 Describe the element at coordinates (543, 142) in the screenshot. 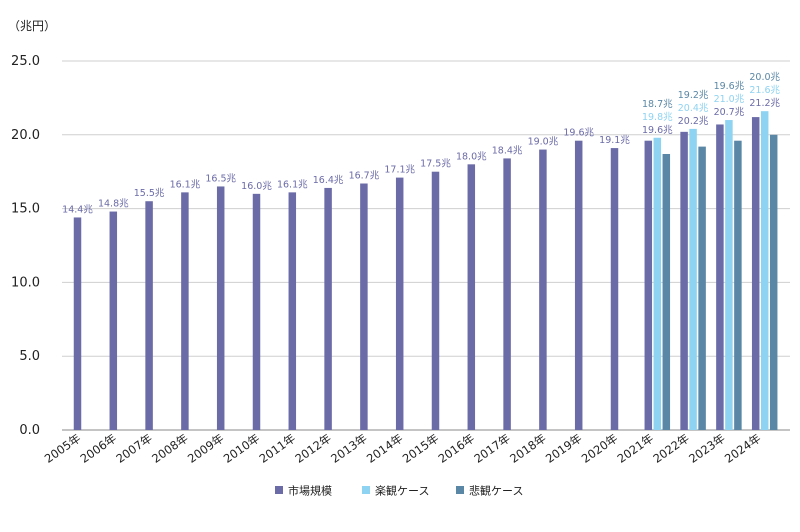

I see `data-label: 19.0兆` at that location.